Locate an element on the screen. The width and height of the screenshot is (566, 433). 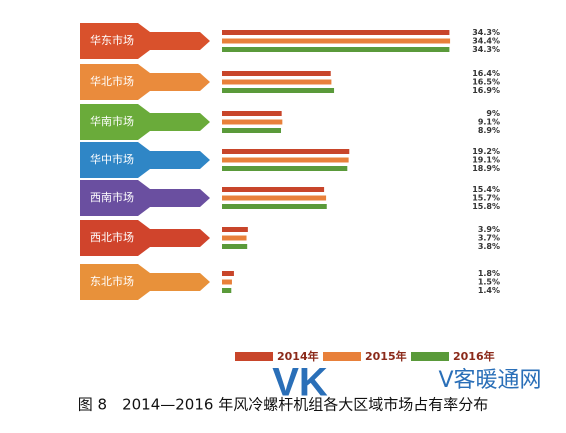
legend-label: 2014年 is located at coordinates (298, 356).